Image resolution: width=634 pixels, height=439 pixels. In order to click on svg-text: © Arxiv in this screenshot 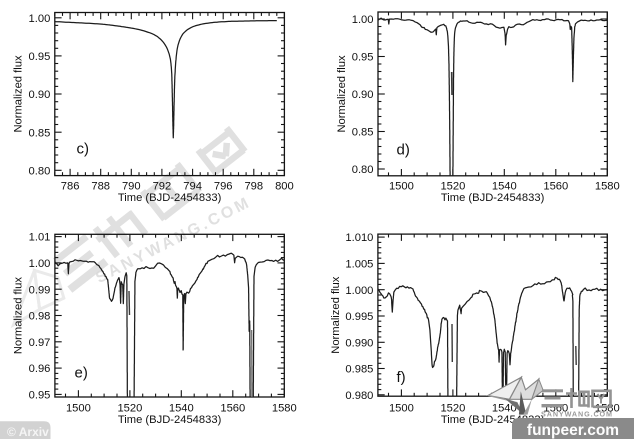, I will do `click(28, 432)`.